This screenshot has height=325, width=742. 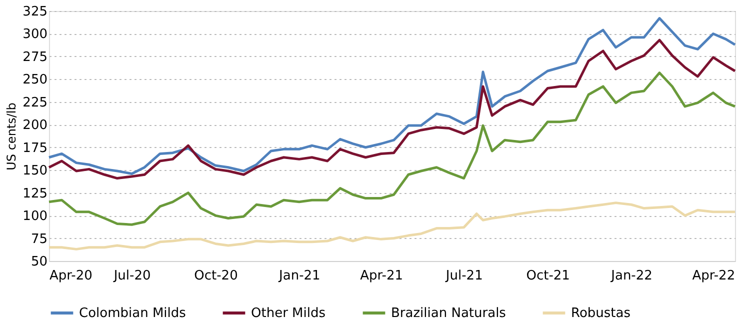 I want to click on x-tick-label: Oct-20, so click(x=216, y=276).